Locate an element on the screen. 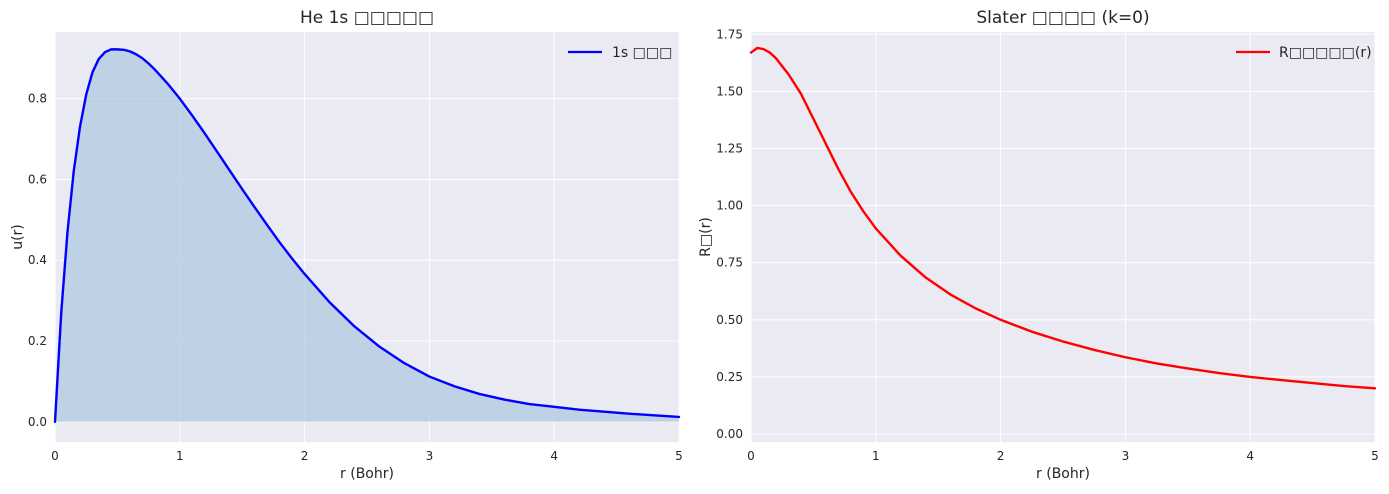 Image resolution: width=1389 pixels, height=494 pixels. right-chart-title: Slater □□□□ (k=0) is located at coordinates (1062, 18).